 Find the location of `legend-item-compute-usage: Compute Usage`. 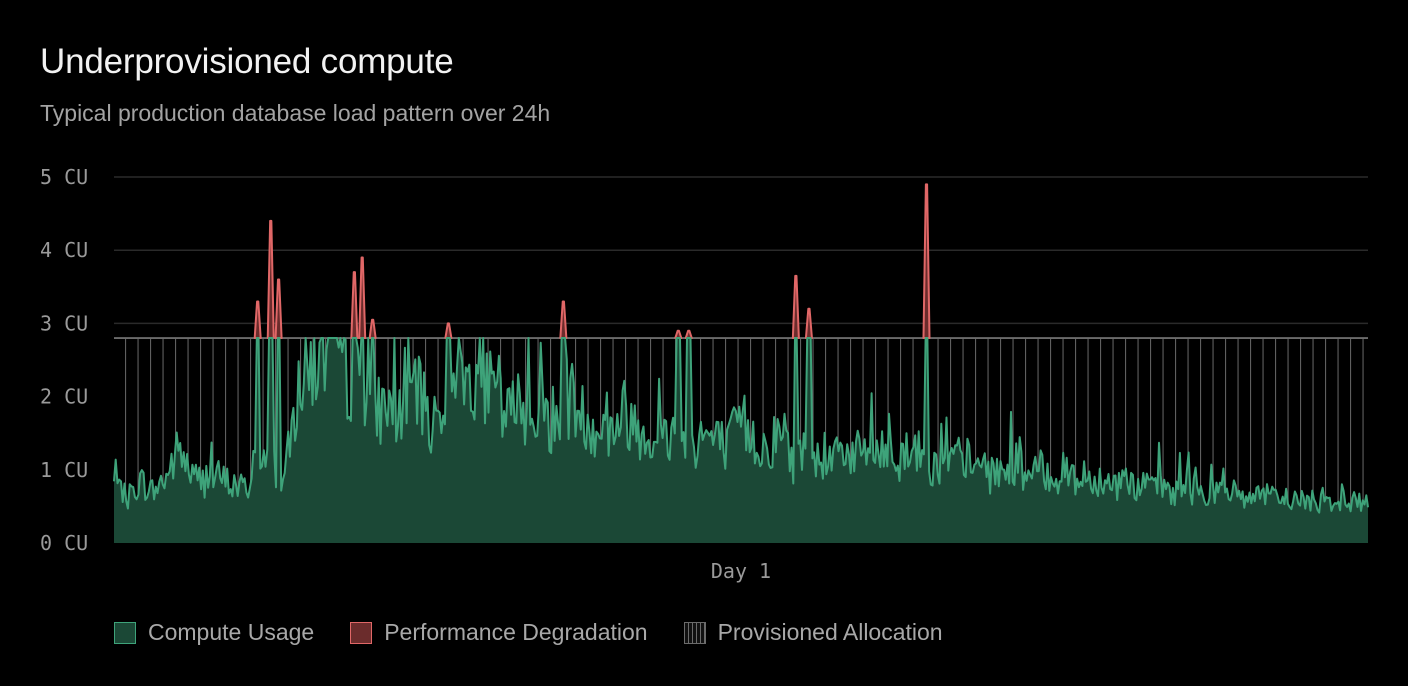

legend-item-compute-usage: Compute Usage is located at coordinates (214, 632).